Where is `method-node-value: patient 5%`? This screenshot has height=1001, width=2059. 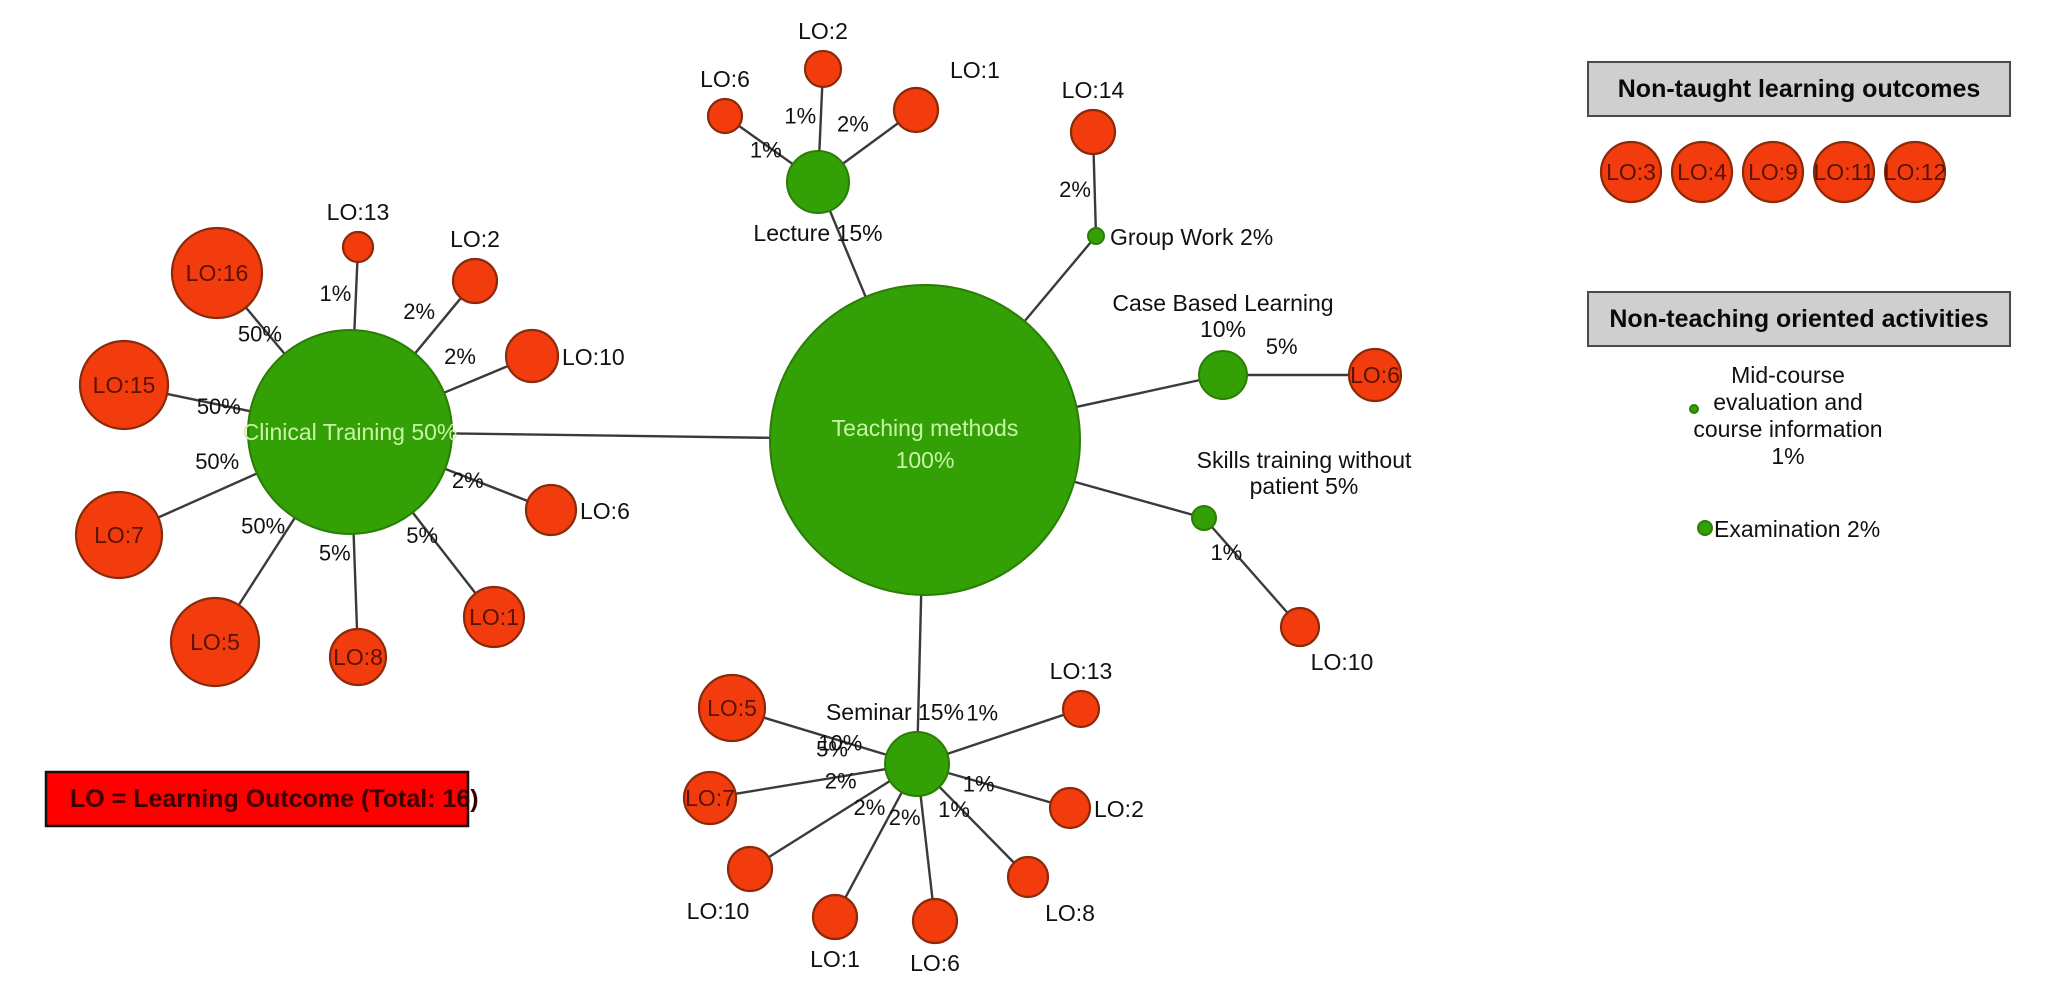
method-node-value: patient 5% is located at coordinates (1304, 486).